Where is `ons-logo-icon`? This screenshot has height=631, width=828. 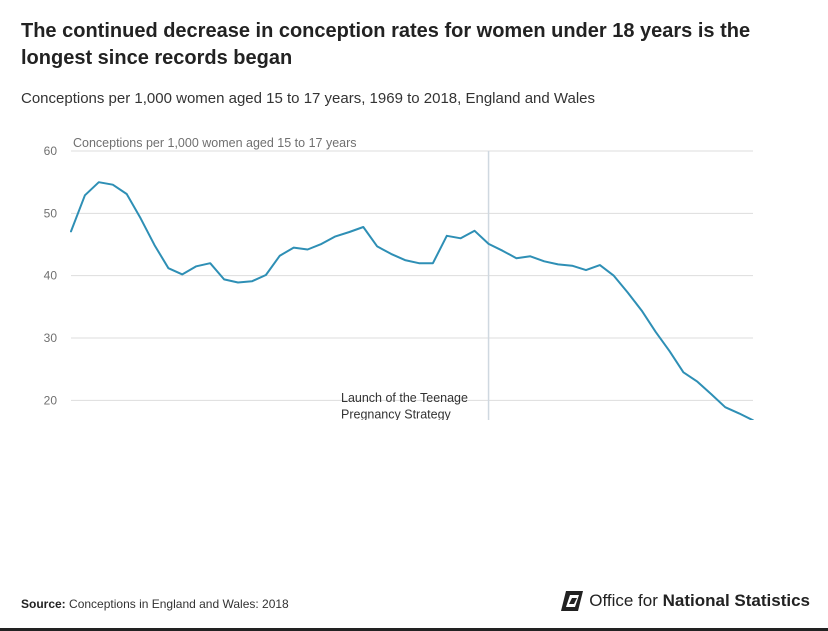
ons-logo-icon is located at coordinates (572, 601).